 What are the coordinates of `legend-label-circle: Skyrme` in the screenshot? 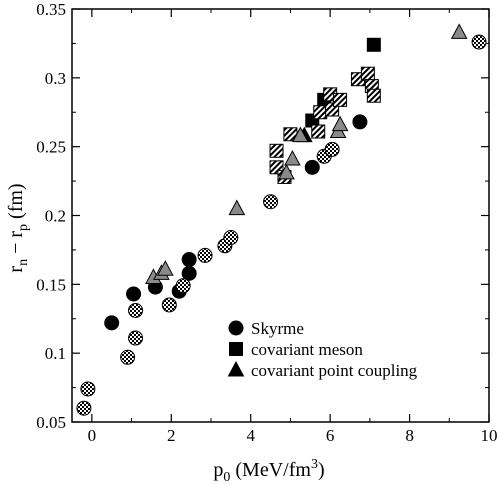 It's located at (277, 328).